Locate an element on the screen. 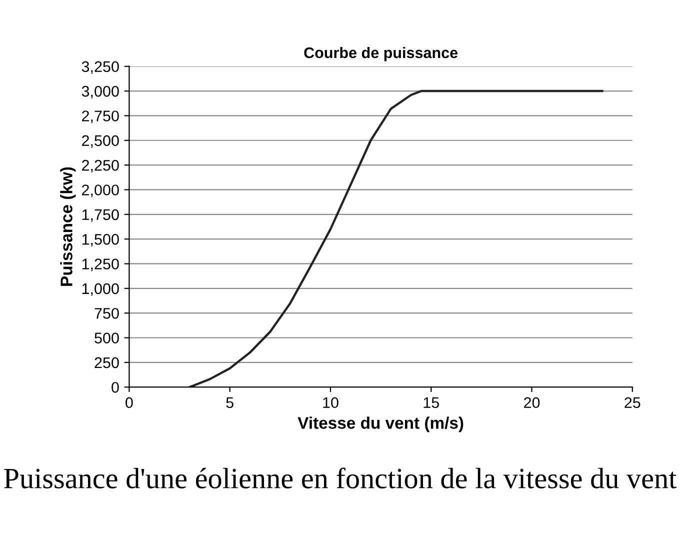 The height and width of the screenshot is (553, 680). y-tick-label: 2,250 is located at coordinates (100, 166).